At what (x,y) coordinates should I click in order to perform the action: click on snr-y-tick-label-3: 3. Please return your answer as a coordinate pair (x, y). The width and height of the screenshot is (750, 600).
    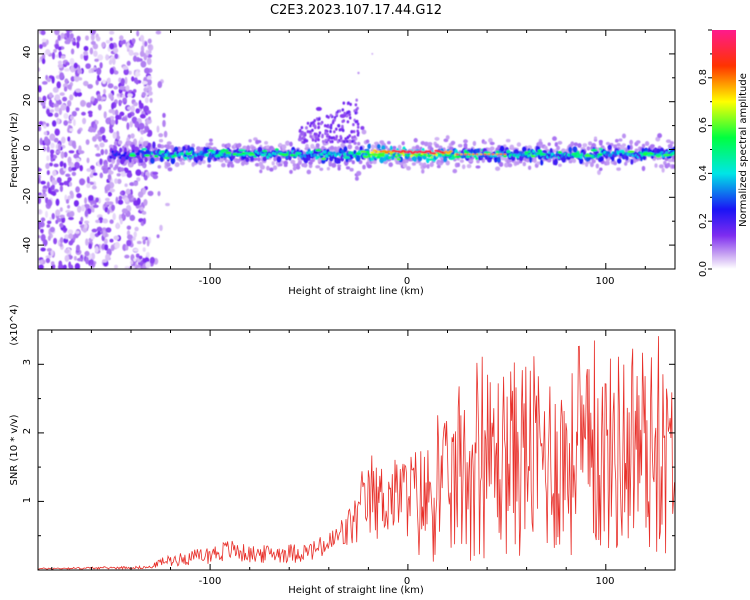
    Looking at the image, I should click on (27, 362).